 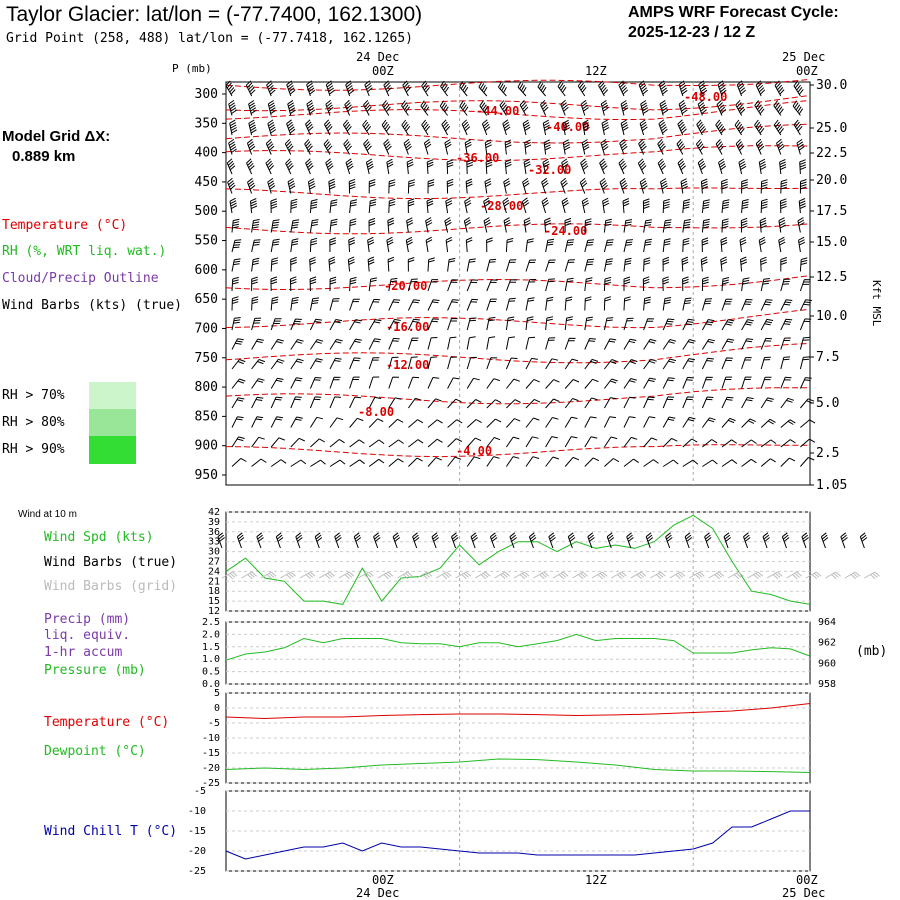 What do you see at coordinates (518, 647) in the screenshot?
I see `pressure-line` at bounding box center [518, 647].